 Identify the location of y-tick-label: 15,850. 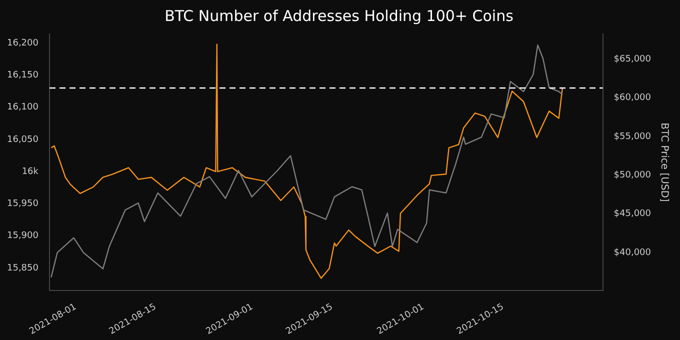
(22, 268).